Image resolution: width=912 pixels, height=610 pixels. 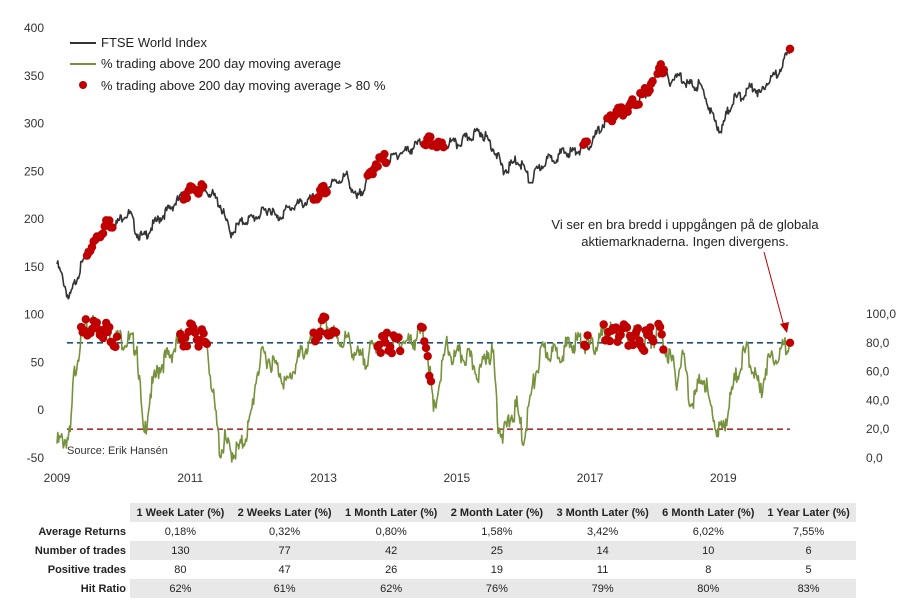 What do you see at coordinates (497, 588) in the screenshot?
I see `table-cell: 76%` at bounding box center [497, 588].